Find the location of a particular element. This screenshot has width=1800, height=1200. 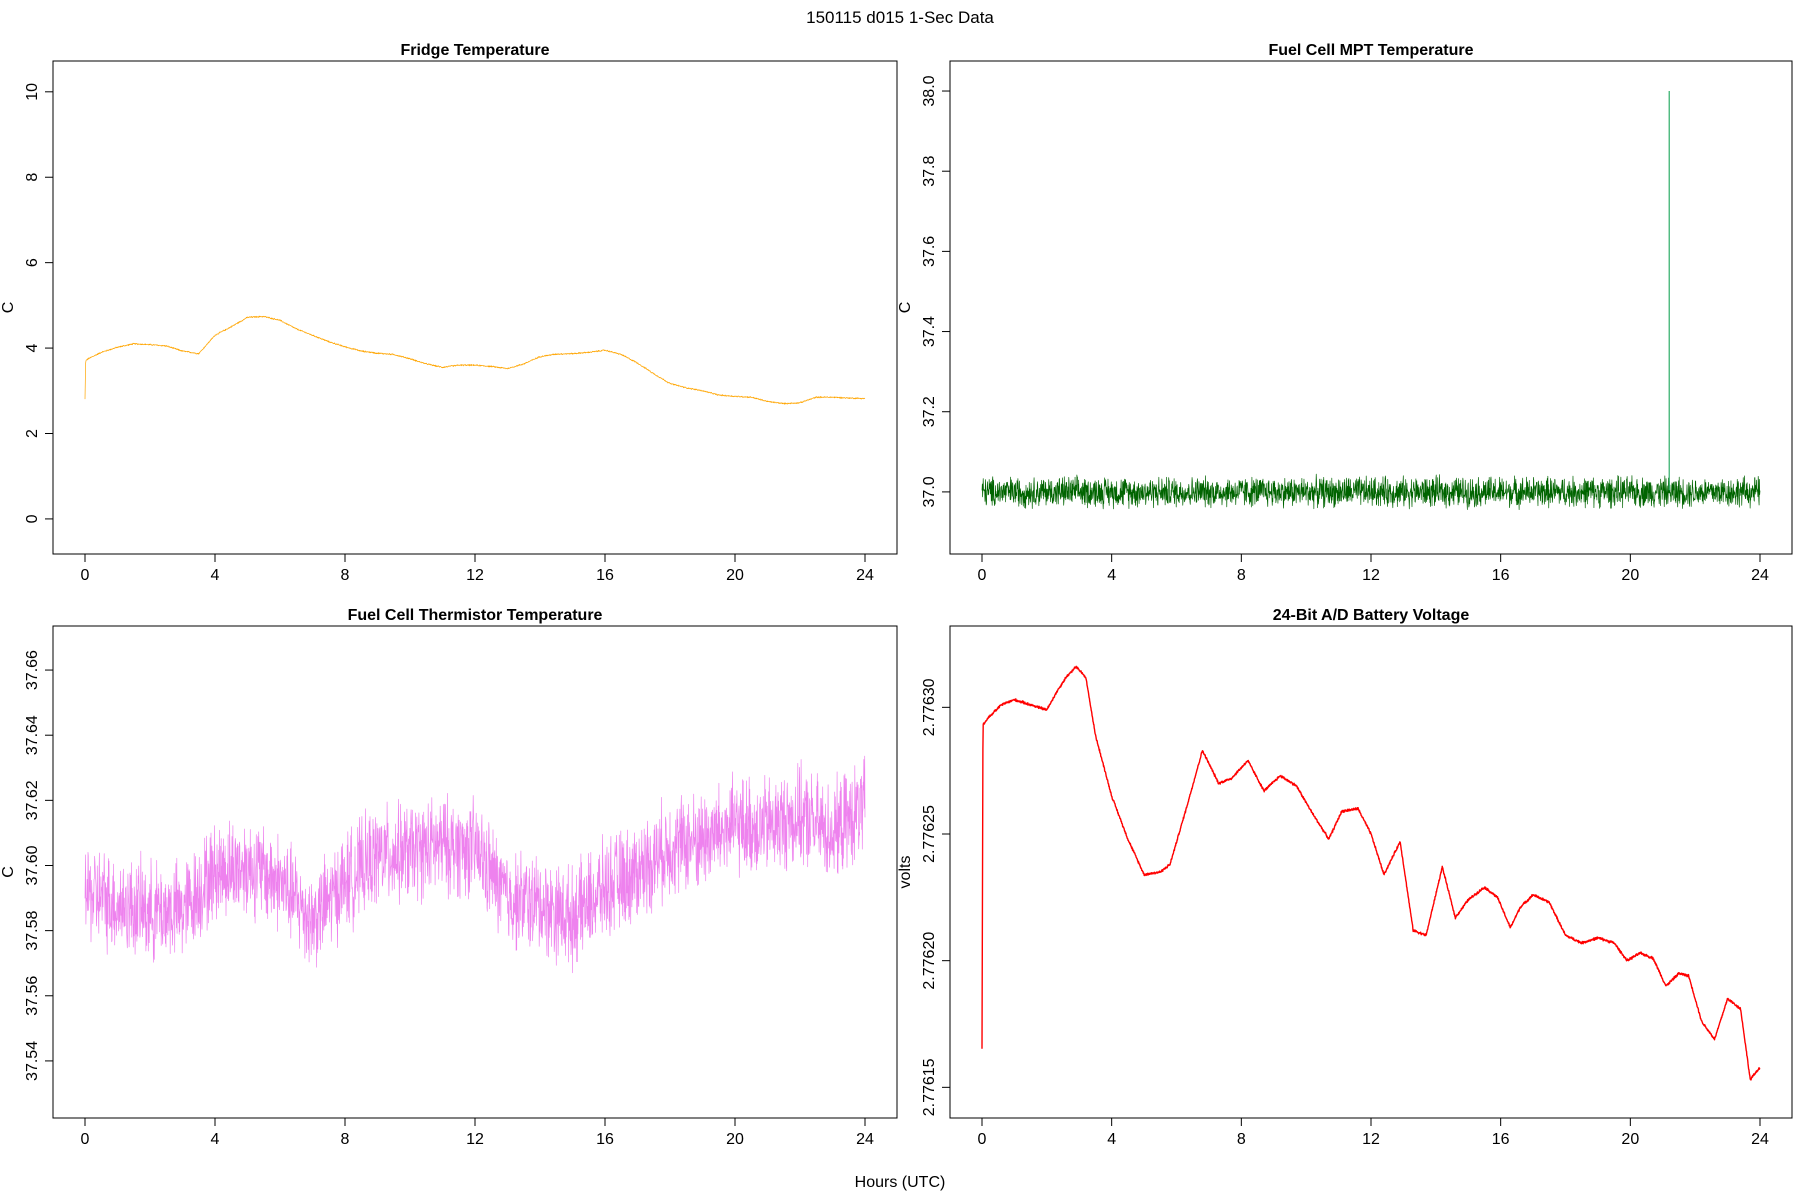

y-tick-label: 37.56 is located at coordinates (32, 996).